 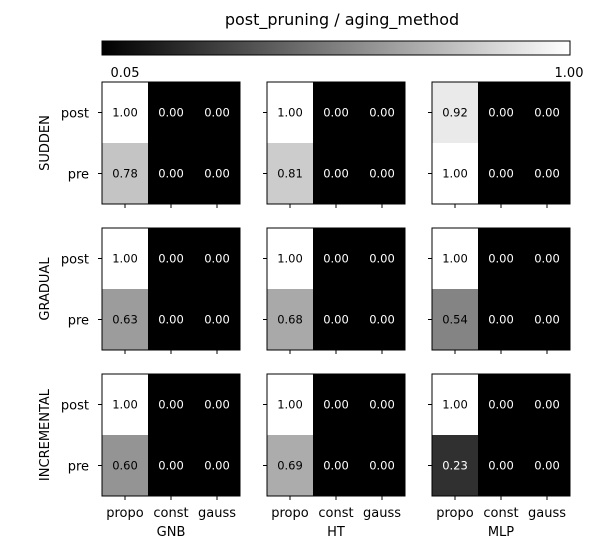 I want to click on colorbar, so click(x=336, y=48).